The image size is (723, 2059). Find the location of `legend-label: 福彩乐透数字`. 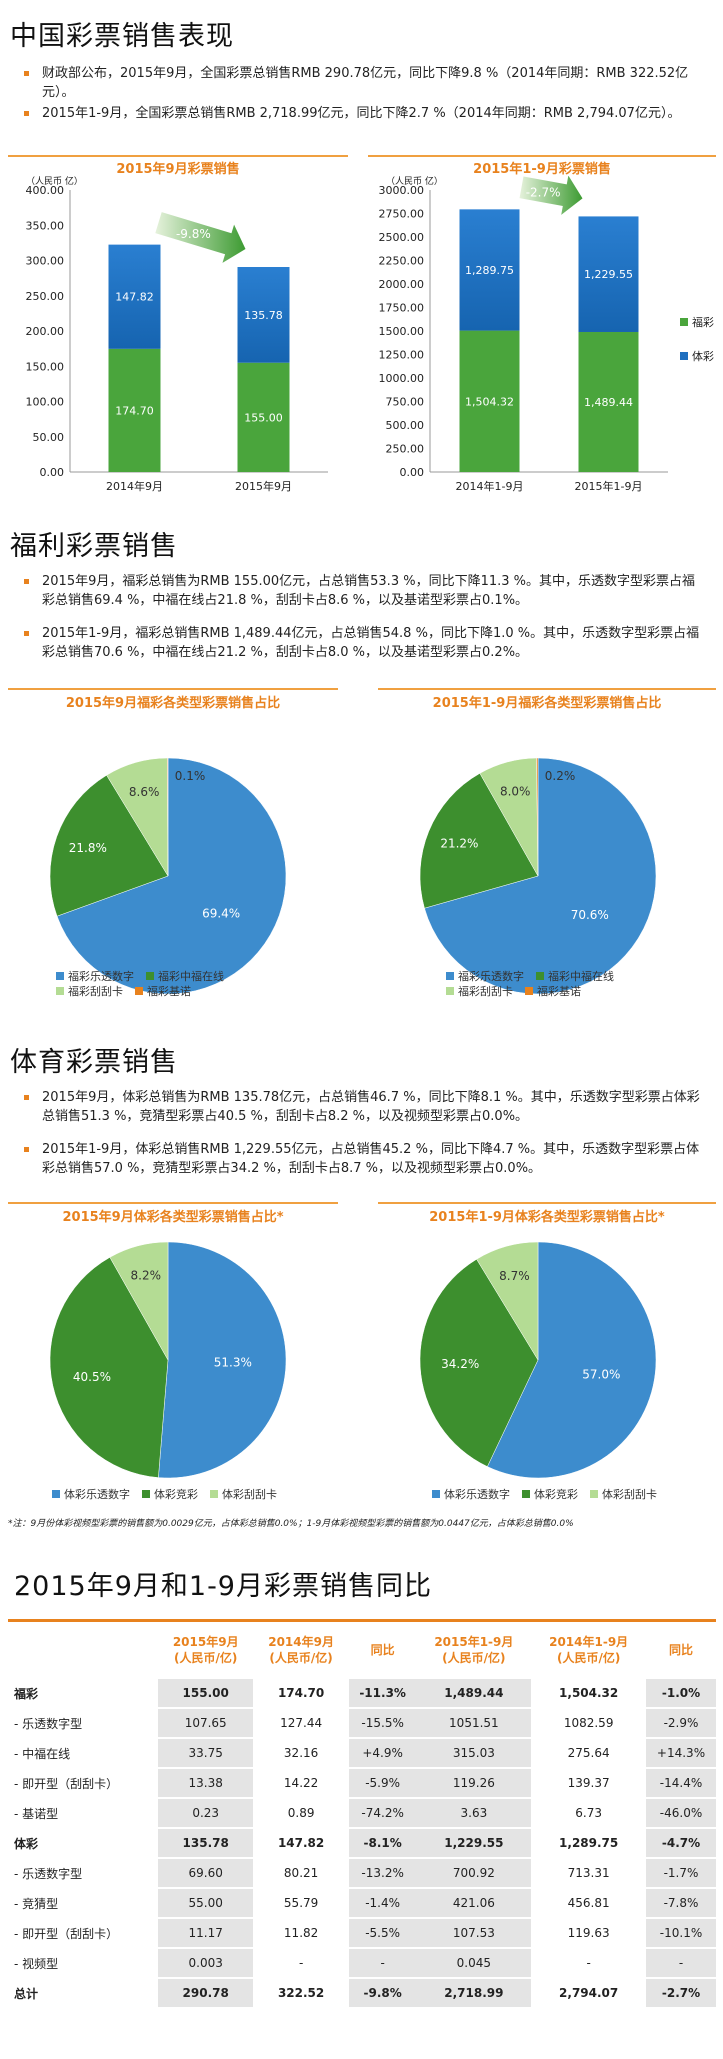

legend-label: 福彩乐透数字 is located at coordinates (101, 976).